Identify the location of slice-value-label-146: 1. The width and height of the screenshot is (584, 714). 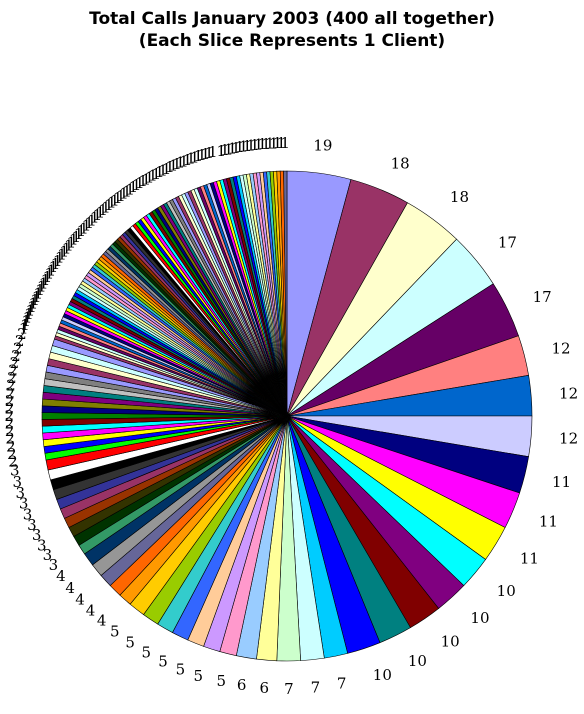
(266, 144).